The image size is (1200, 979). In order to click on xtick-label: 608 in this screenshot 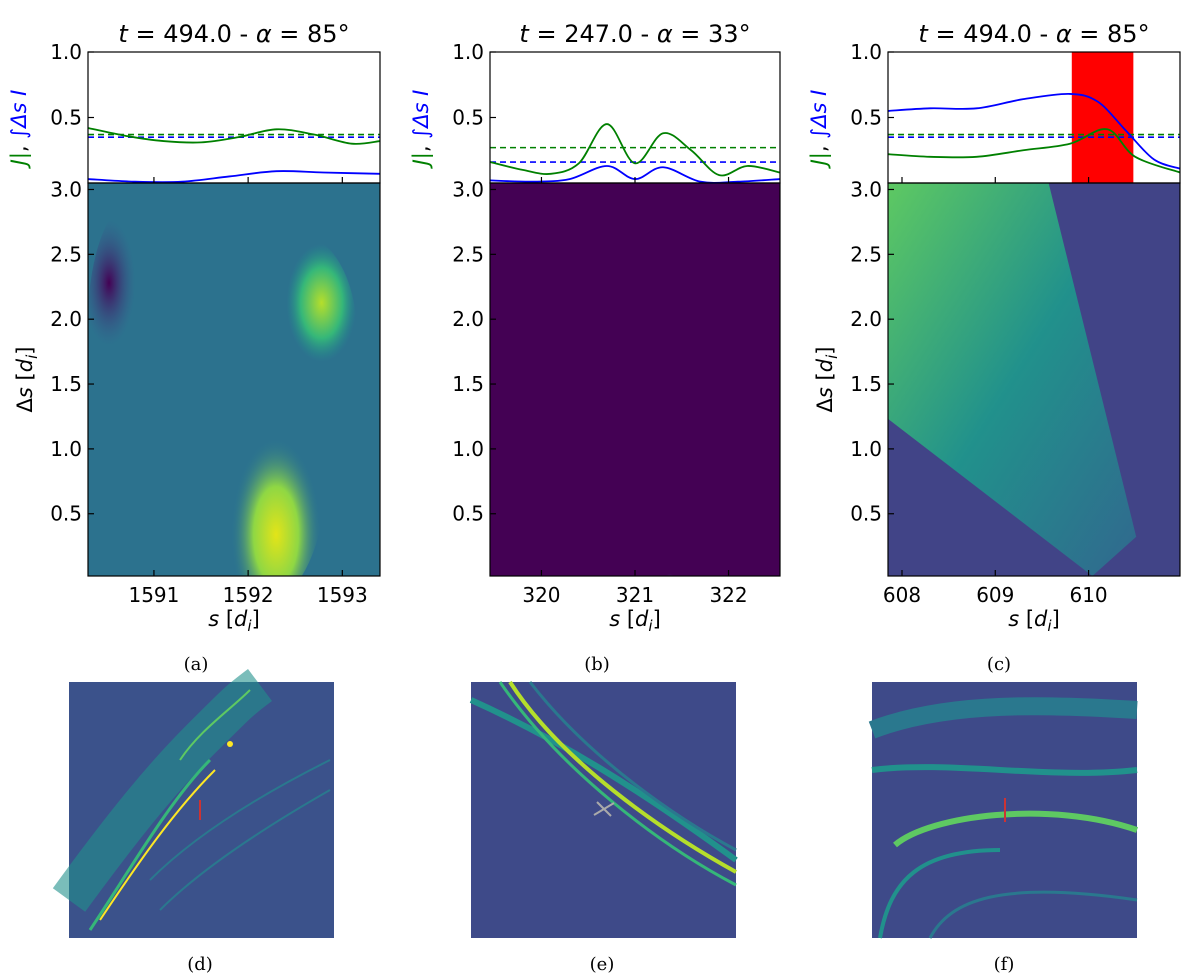, I will do `click(902, 595)`.